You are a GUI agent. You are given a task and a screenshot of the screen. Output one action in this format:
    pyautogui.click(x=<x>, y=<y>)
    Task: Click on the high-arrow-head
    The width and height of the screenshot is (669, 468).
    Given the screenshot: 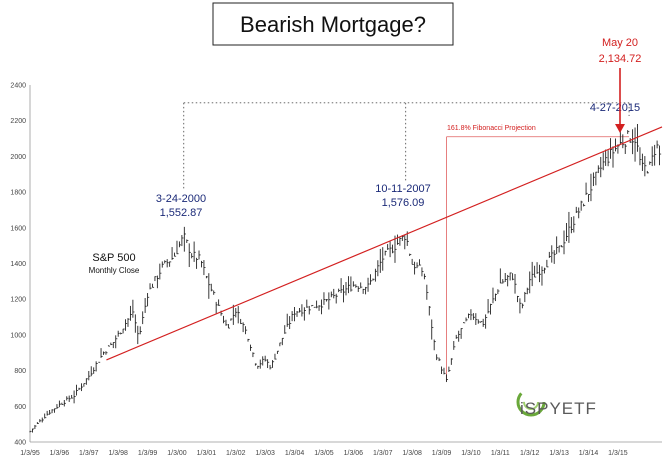 What is the action you would take?
    pyautogui.click(x=620, y=128)
    